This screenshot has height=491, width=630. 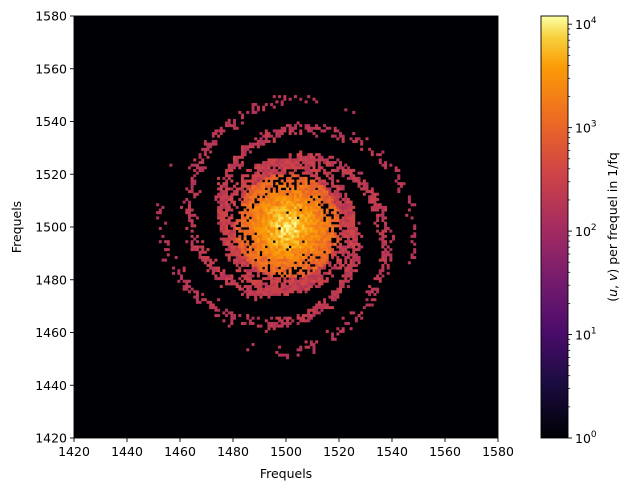 What do you see at coordinates (445, 451) in the screenshot?
I see `x-tick-label: 1560` at bounding box center [445, 451].